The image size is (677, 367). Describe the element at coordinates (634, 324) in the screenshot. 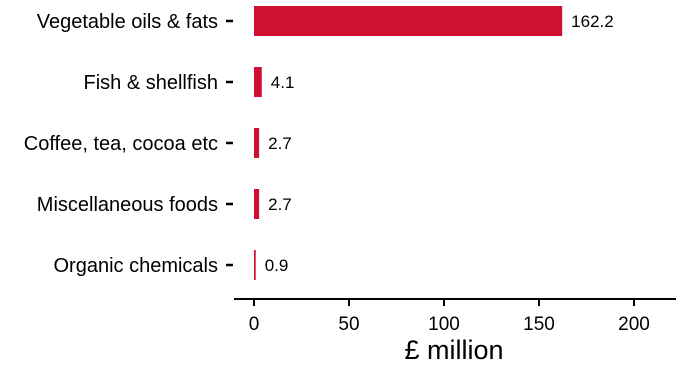

I see `x-tick-label: 200` at that location.